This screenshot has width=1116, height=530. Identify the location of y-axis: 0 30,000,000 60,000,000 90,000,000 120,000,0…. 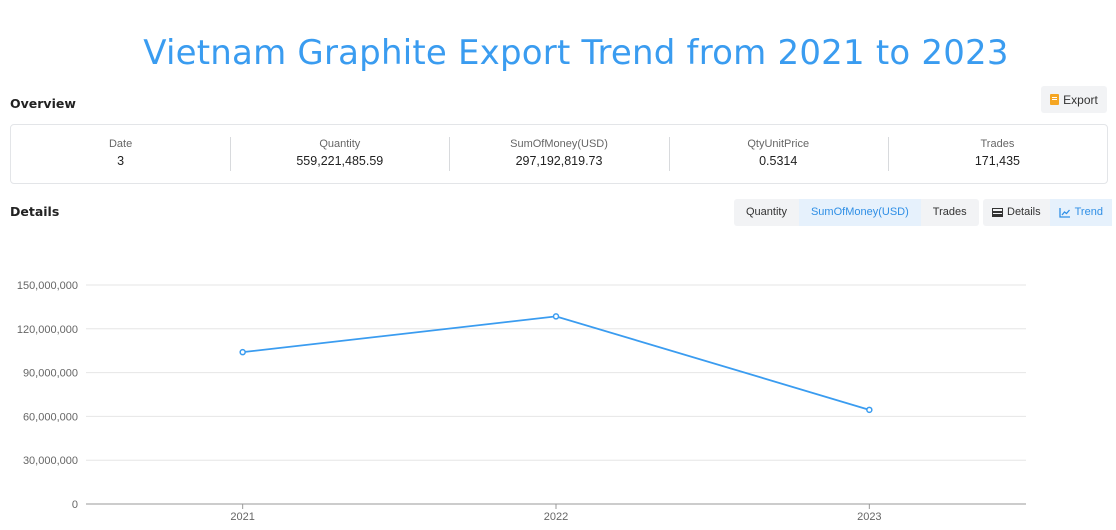
(47, 395).